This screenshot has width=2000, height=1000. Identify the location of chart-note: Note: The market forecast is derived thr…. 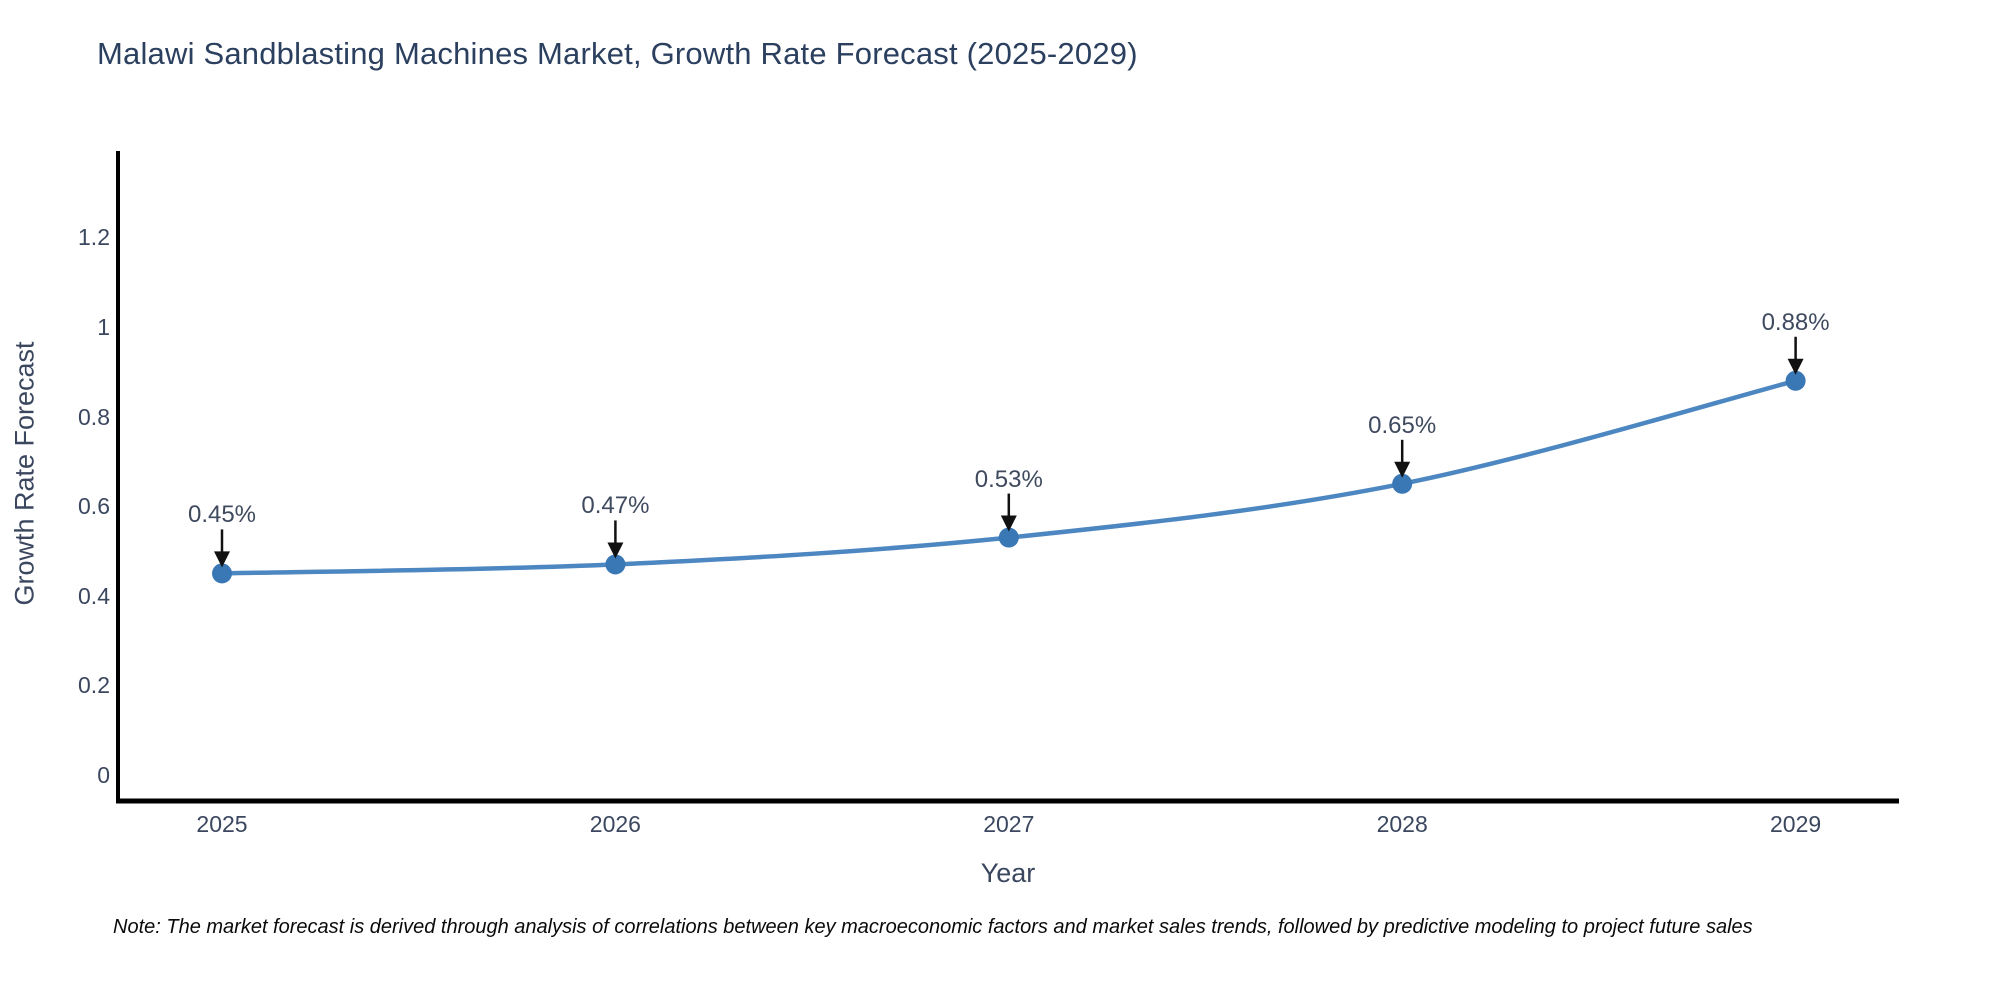
(933, 927).